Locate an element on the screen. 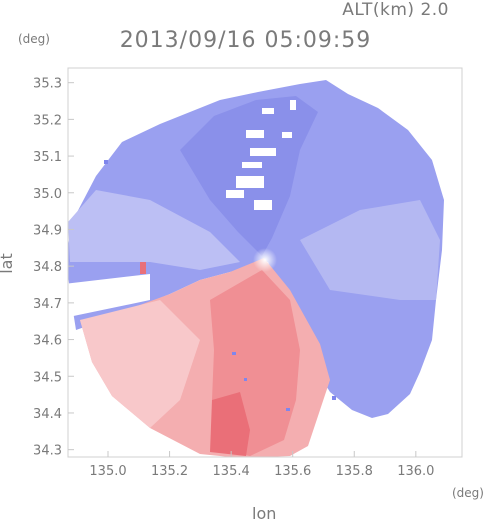 The image size is (491, 523). y-tick-label: 35.0 is located at coordinates (47, 194).